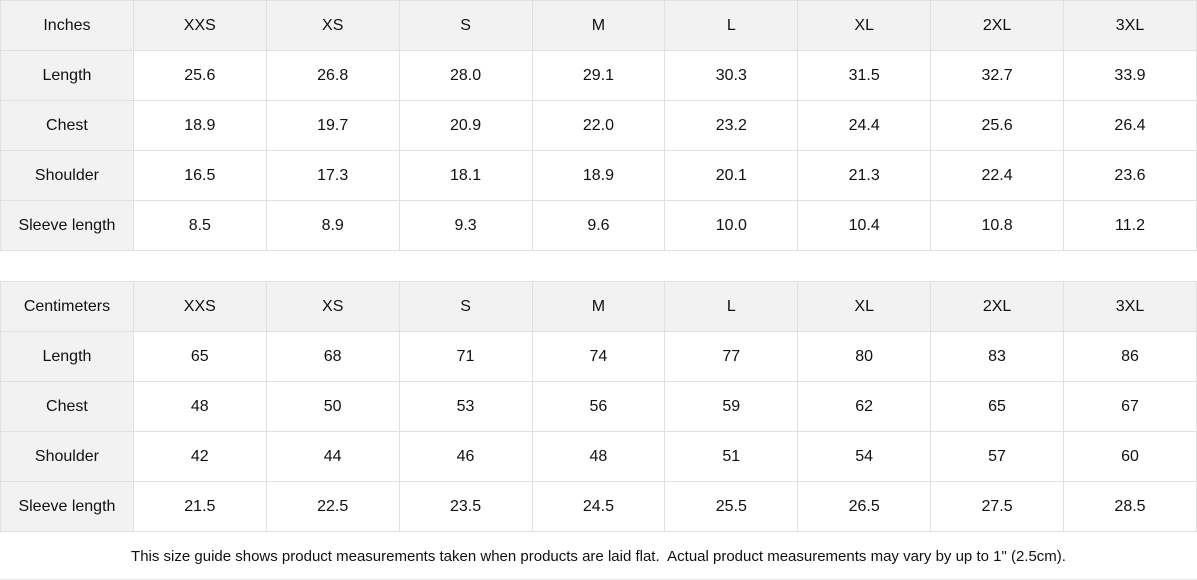 This screenshot has height=580, width=1197. I want to click on measurement-row: Chest 48 50 53 56 59 62 65 67, so click(598, 406).